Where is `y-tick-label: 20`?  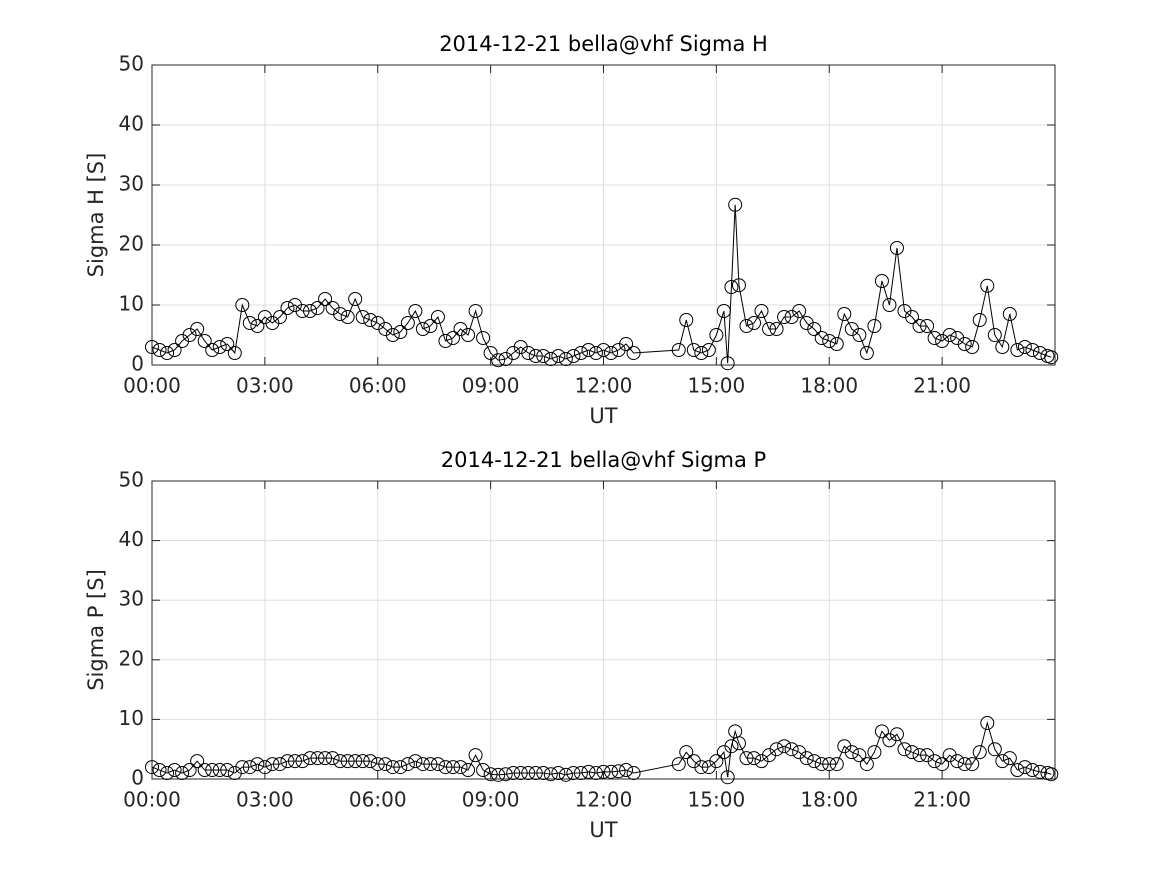
y-tick-label: 20 is located at coordinates (131, 658).